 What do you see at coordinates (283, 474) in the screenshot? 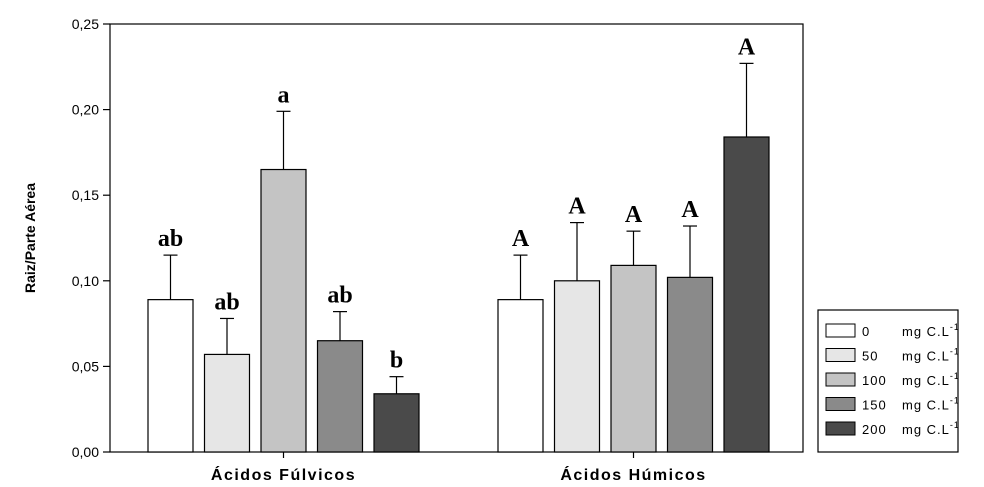
I see `x-category-label: Ácidos Fúlvicos` at bounding box center [283, 474].